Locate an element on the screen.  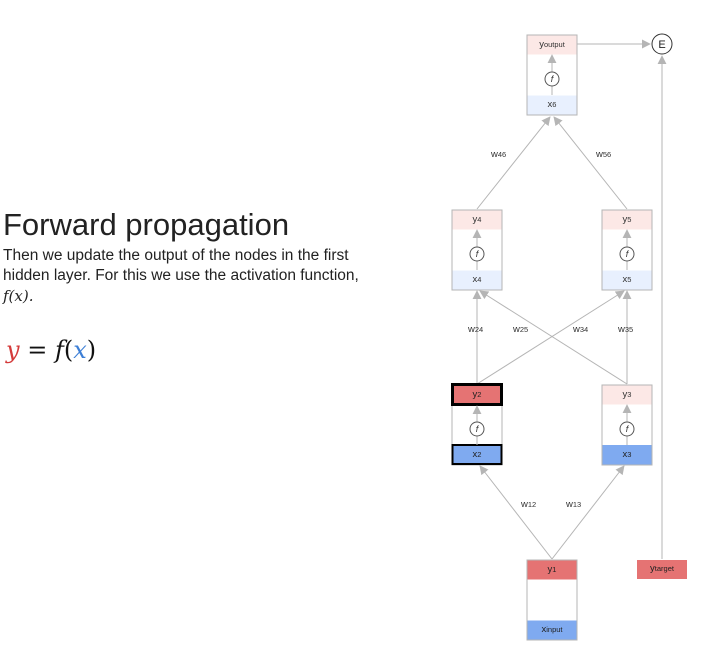
node-4-x-subscript: 4 is located at coordinates (479, 279).